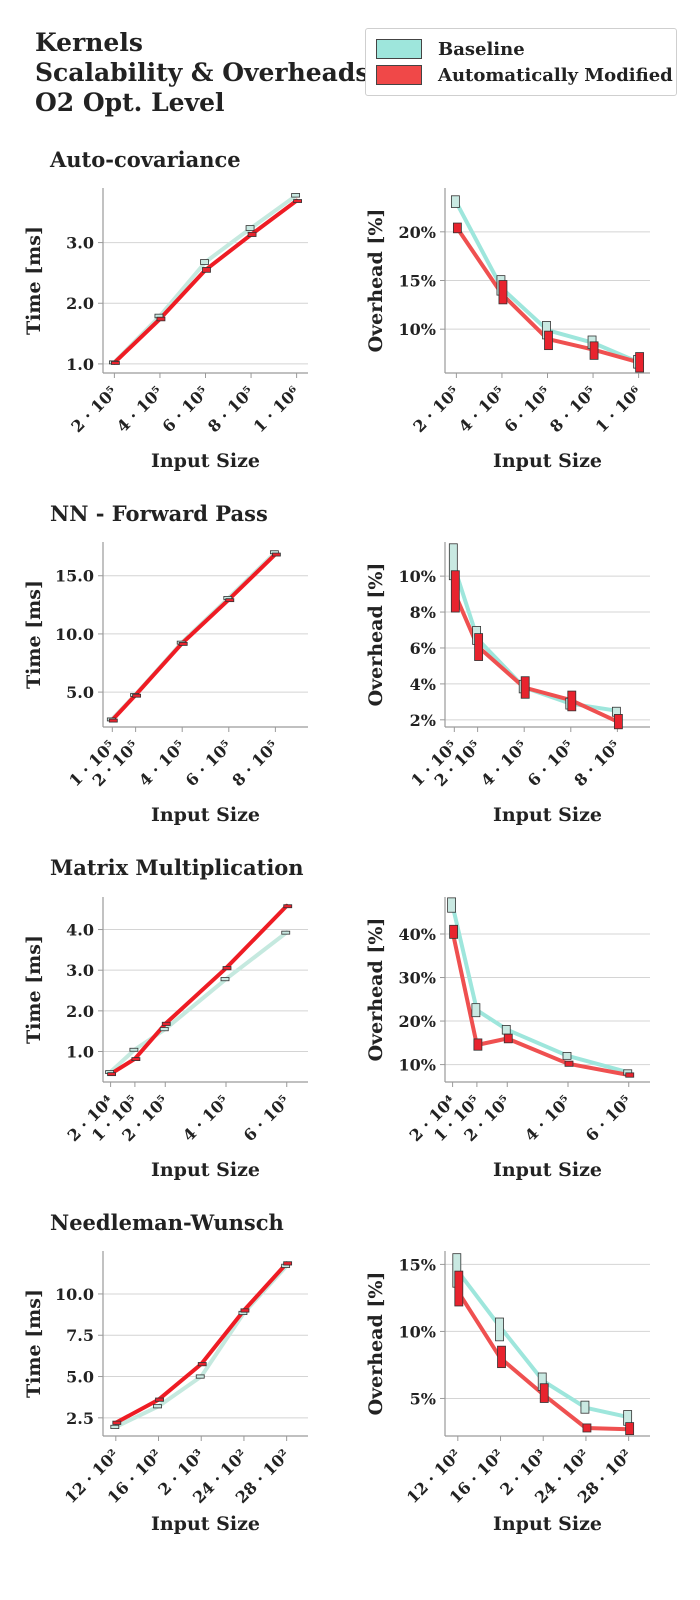 Image resolution: width=700 pixels, height=1600 pixels. What do you see at coordinates (399, 49) in the screenshot?
I see `legend-swatch-baseline` at bounding box center [399, 49].